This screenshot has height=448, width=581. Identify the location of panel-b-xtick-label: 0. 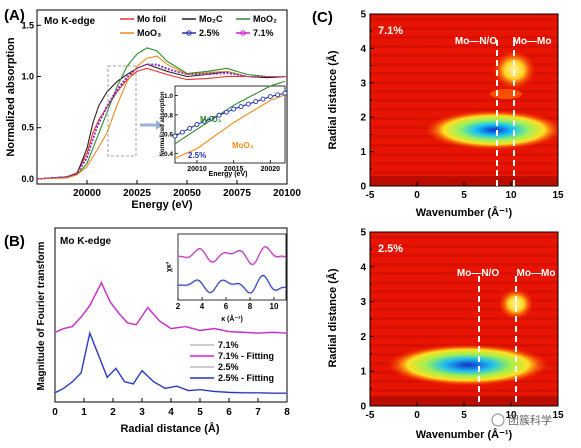
(55, 412).